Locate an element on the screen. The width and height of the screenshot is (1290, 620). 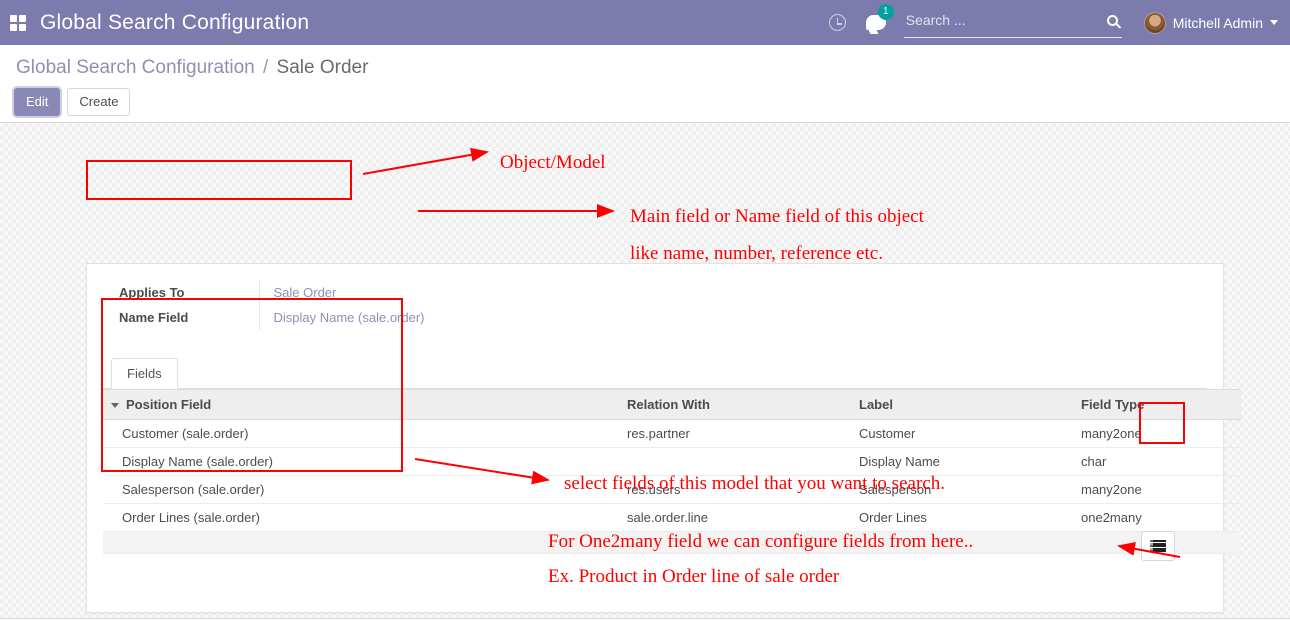
form-row-name-field: Name Field Display Name (sale.order) is located at coordinates (264, 317).